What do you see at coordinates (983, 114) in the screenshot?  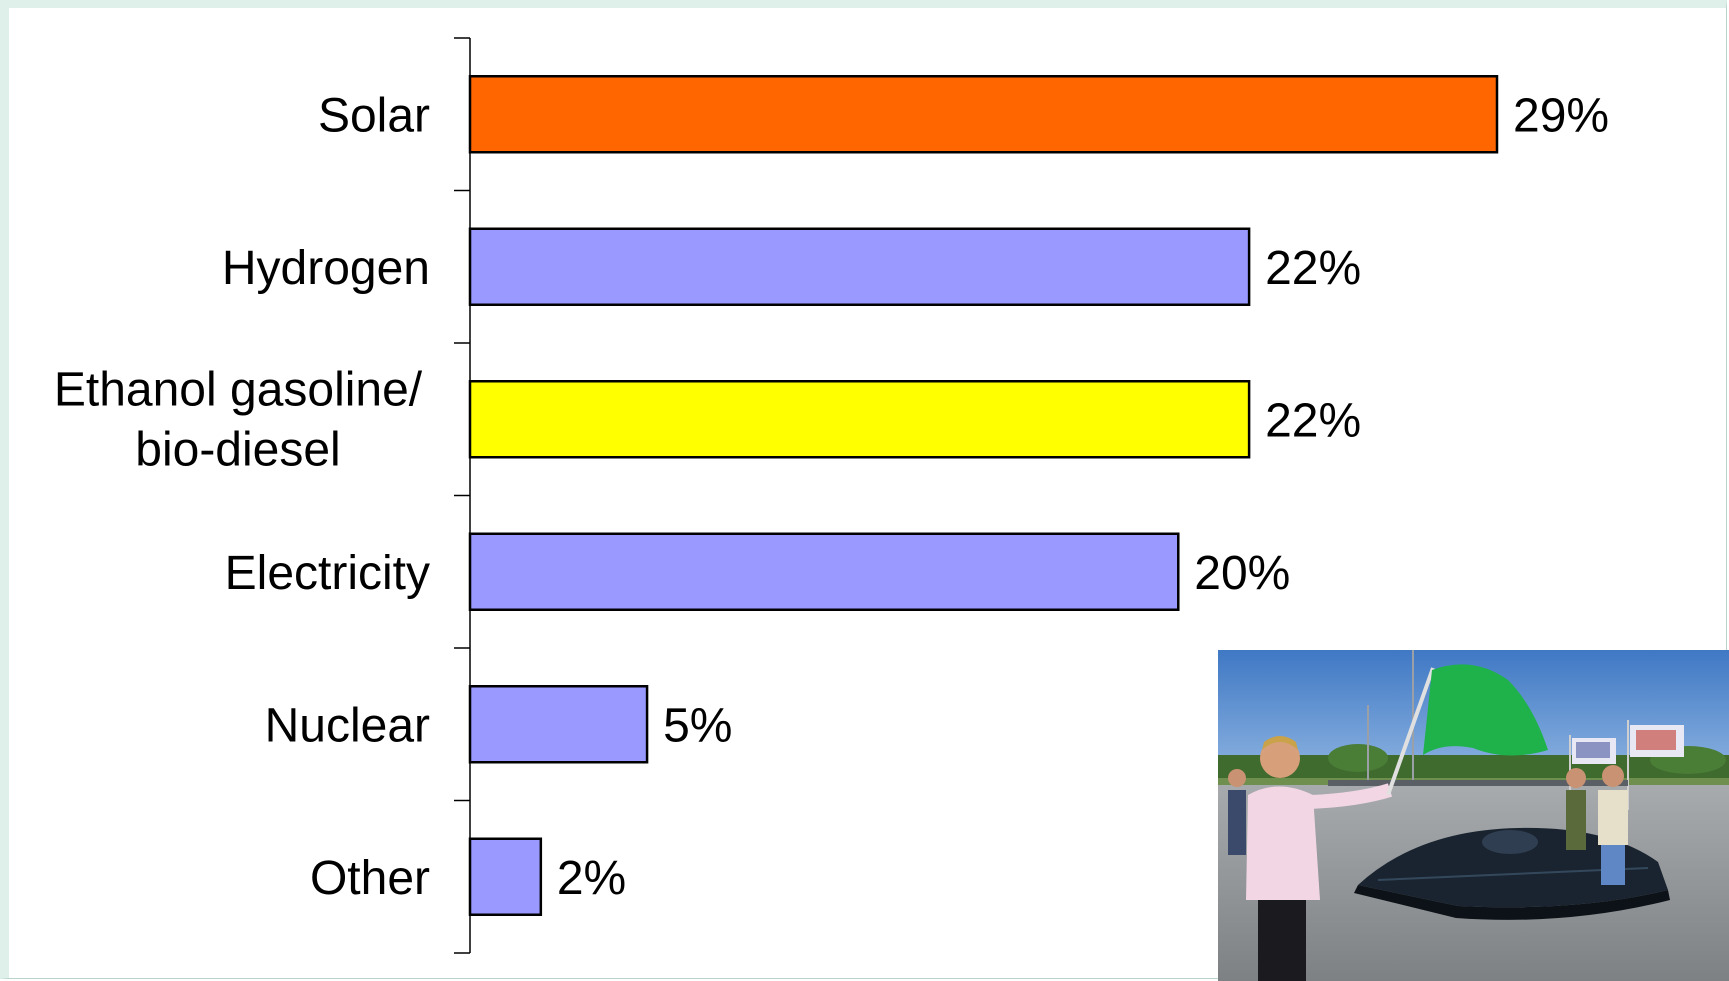 I see `bar-solar` at bounding box center [983, 114].